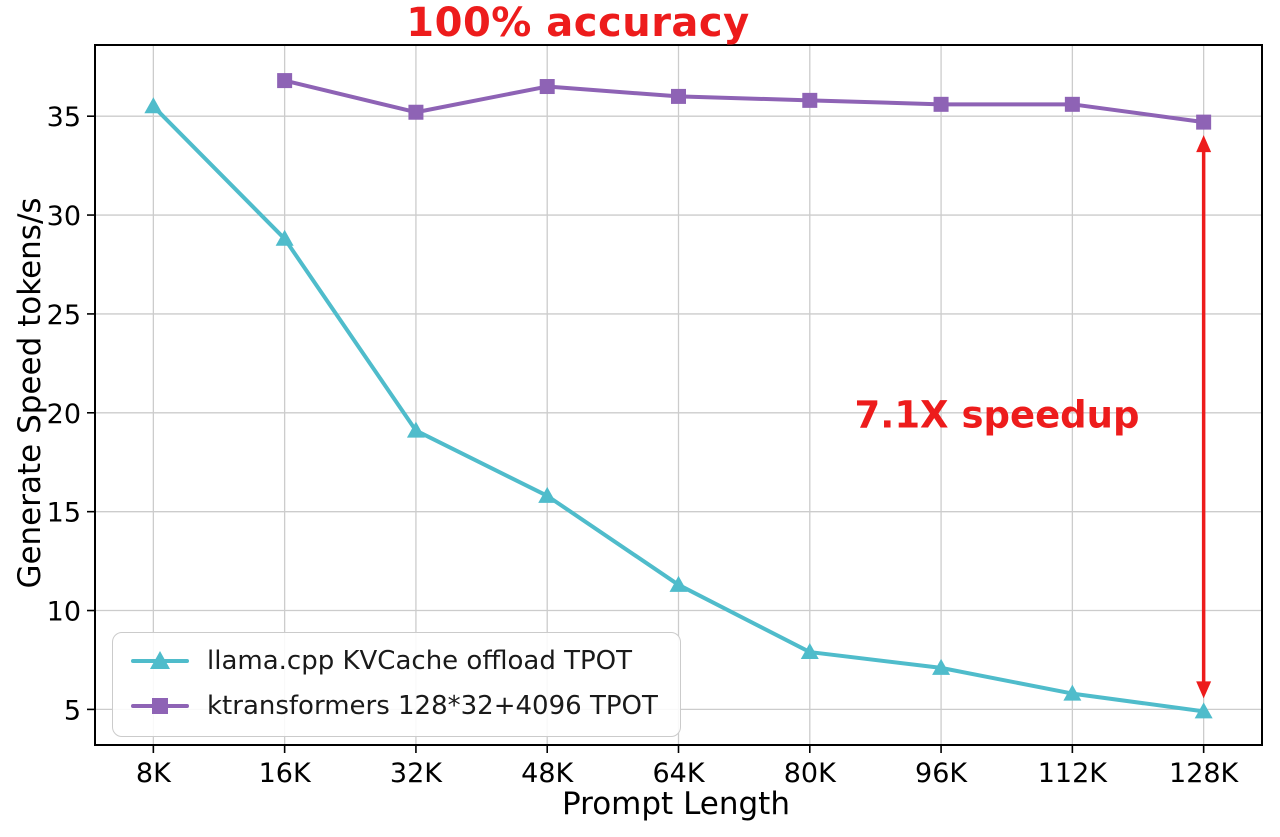  I want to click on legend-item-ktransformers: ktransformers 128*32+4096 TPOT, so click(394, 706).